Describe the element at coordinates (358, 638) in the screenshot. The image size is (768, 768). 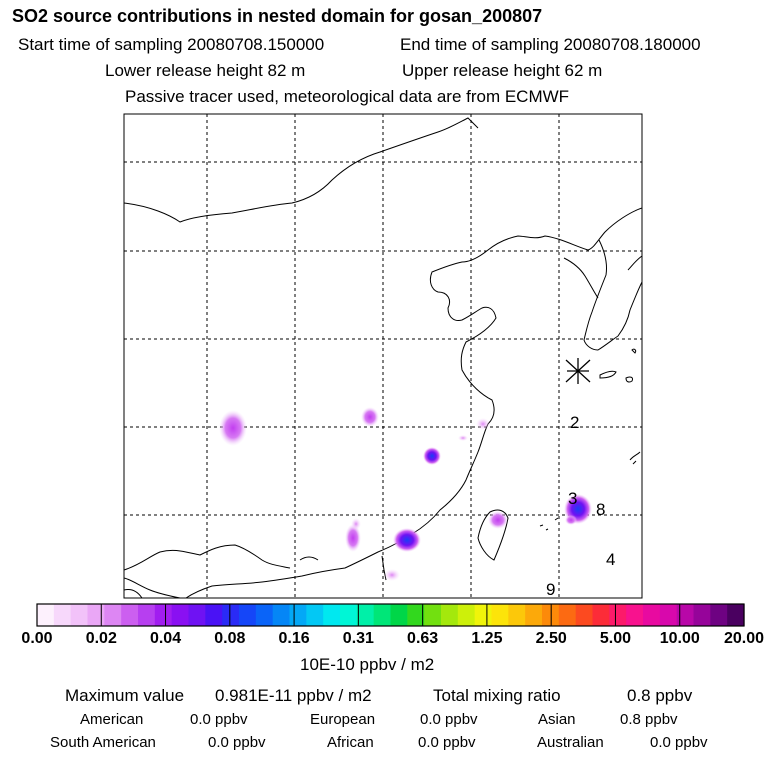
I see `colorbar-tick-label: 0.31` at that location.